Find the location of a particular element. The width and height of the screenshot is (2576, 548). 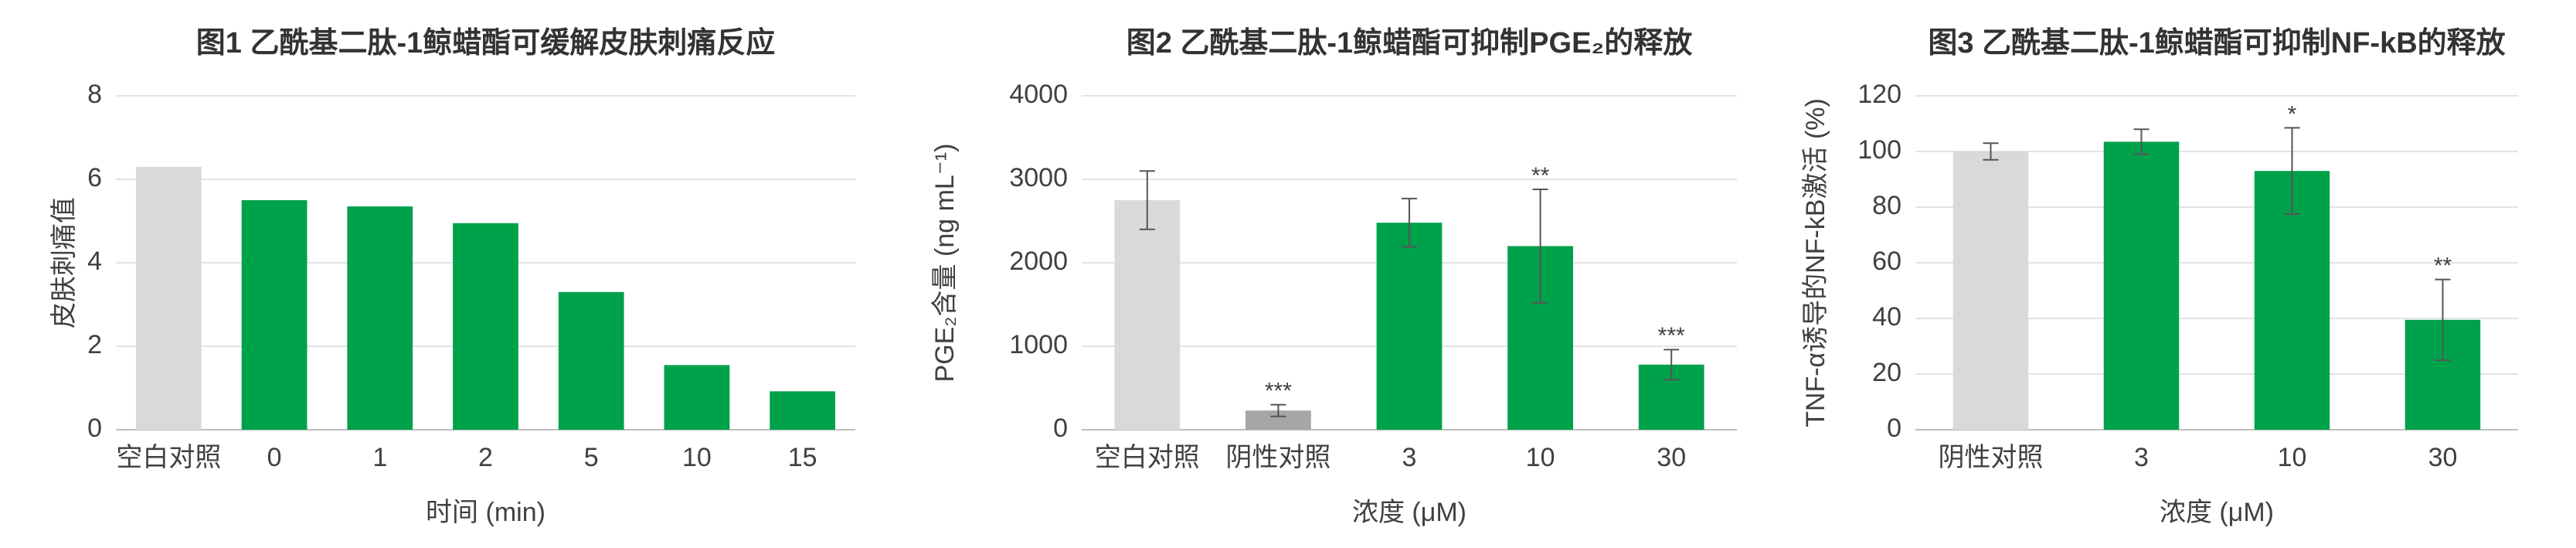

y-tick-label: 2 is located at coordinates (94, 344).